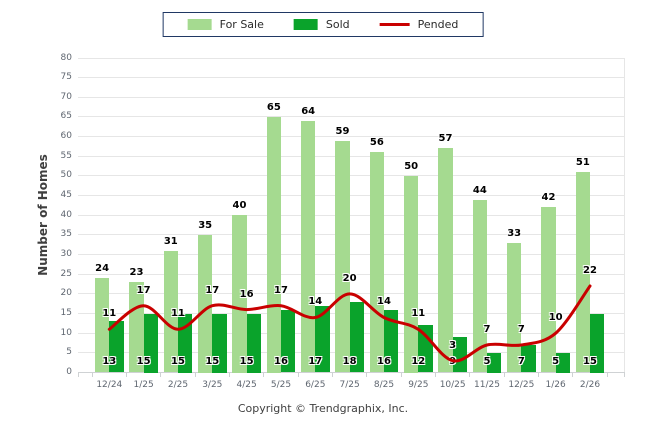 Image resolution: width=646 pixels, height=434 pixels. Describe the element at coordinates (582, 162) in the screenshot. I see `for-sale-value-label: 51` at that location.